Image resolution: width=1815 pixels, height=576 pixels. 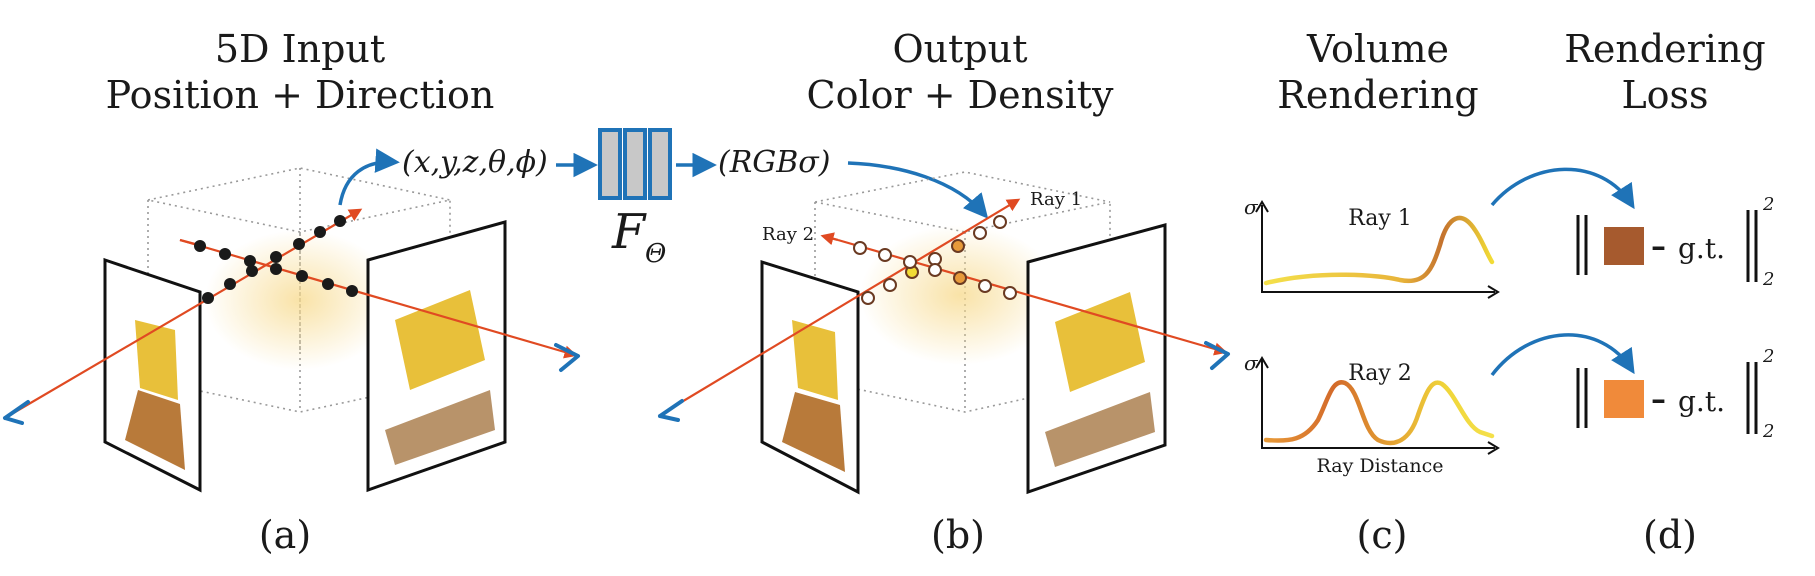 What do you see at coordinates (1056, 199) in the screenshot?
I see `ray-1-label: Ray 1` at bounding box center [1056, 199].